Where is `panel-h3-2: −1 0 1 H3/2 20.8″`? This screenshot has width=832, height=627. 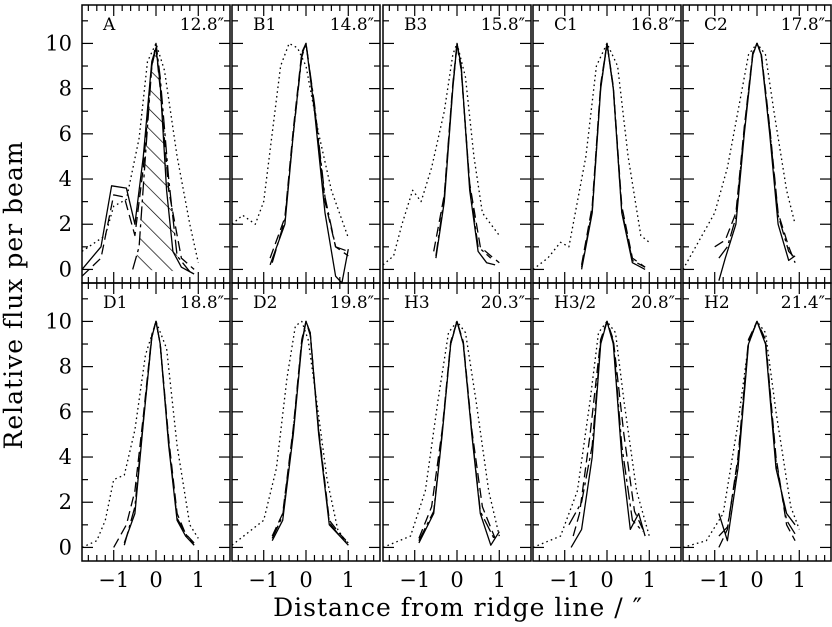 panel-h3-2: −1 0 1 H3/2 20.8″ is located at coordinates (607, 437).